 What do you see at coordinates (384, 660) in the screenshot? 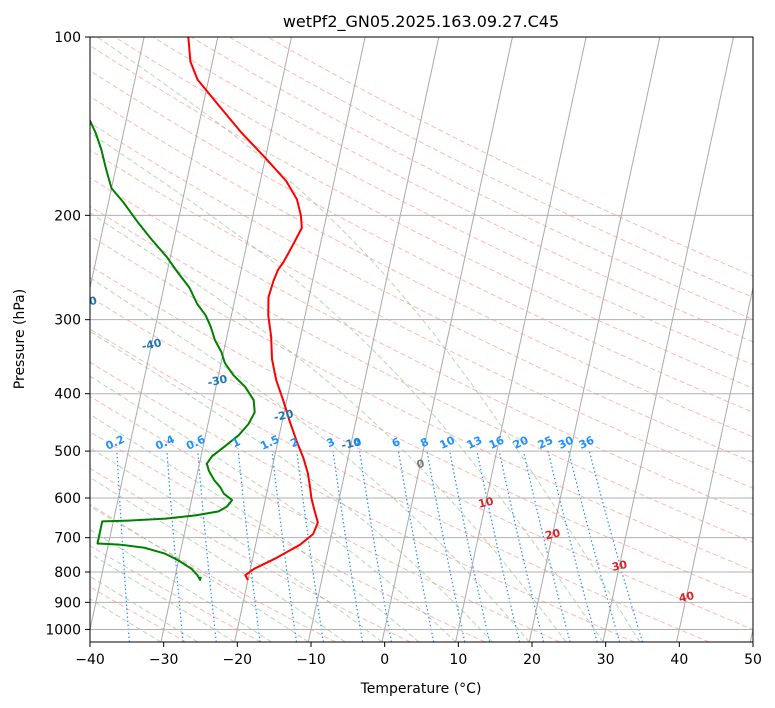
I see `x-tick-label: 0` at bounding box center [384, 660].